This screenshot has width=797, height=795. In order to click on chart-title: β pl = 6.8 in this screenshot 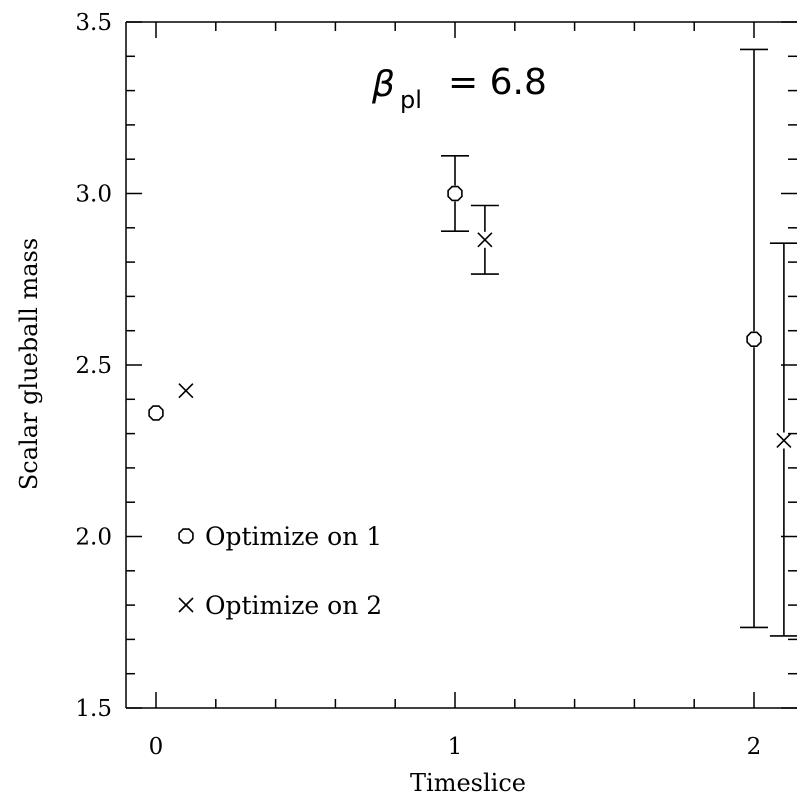, I will do `click(459, 88)`.